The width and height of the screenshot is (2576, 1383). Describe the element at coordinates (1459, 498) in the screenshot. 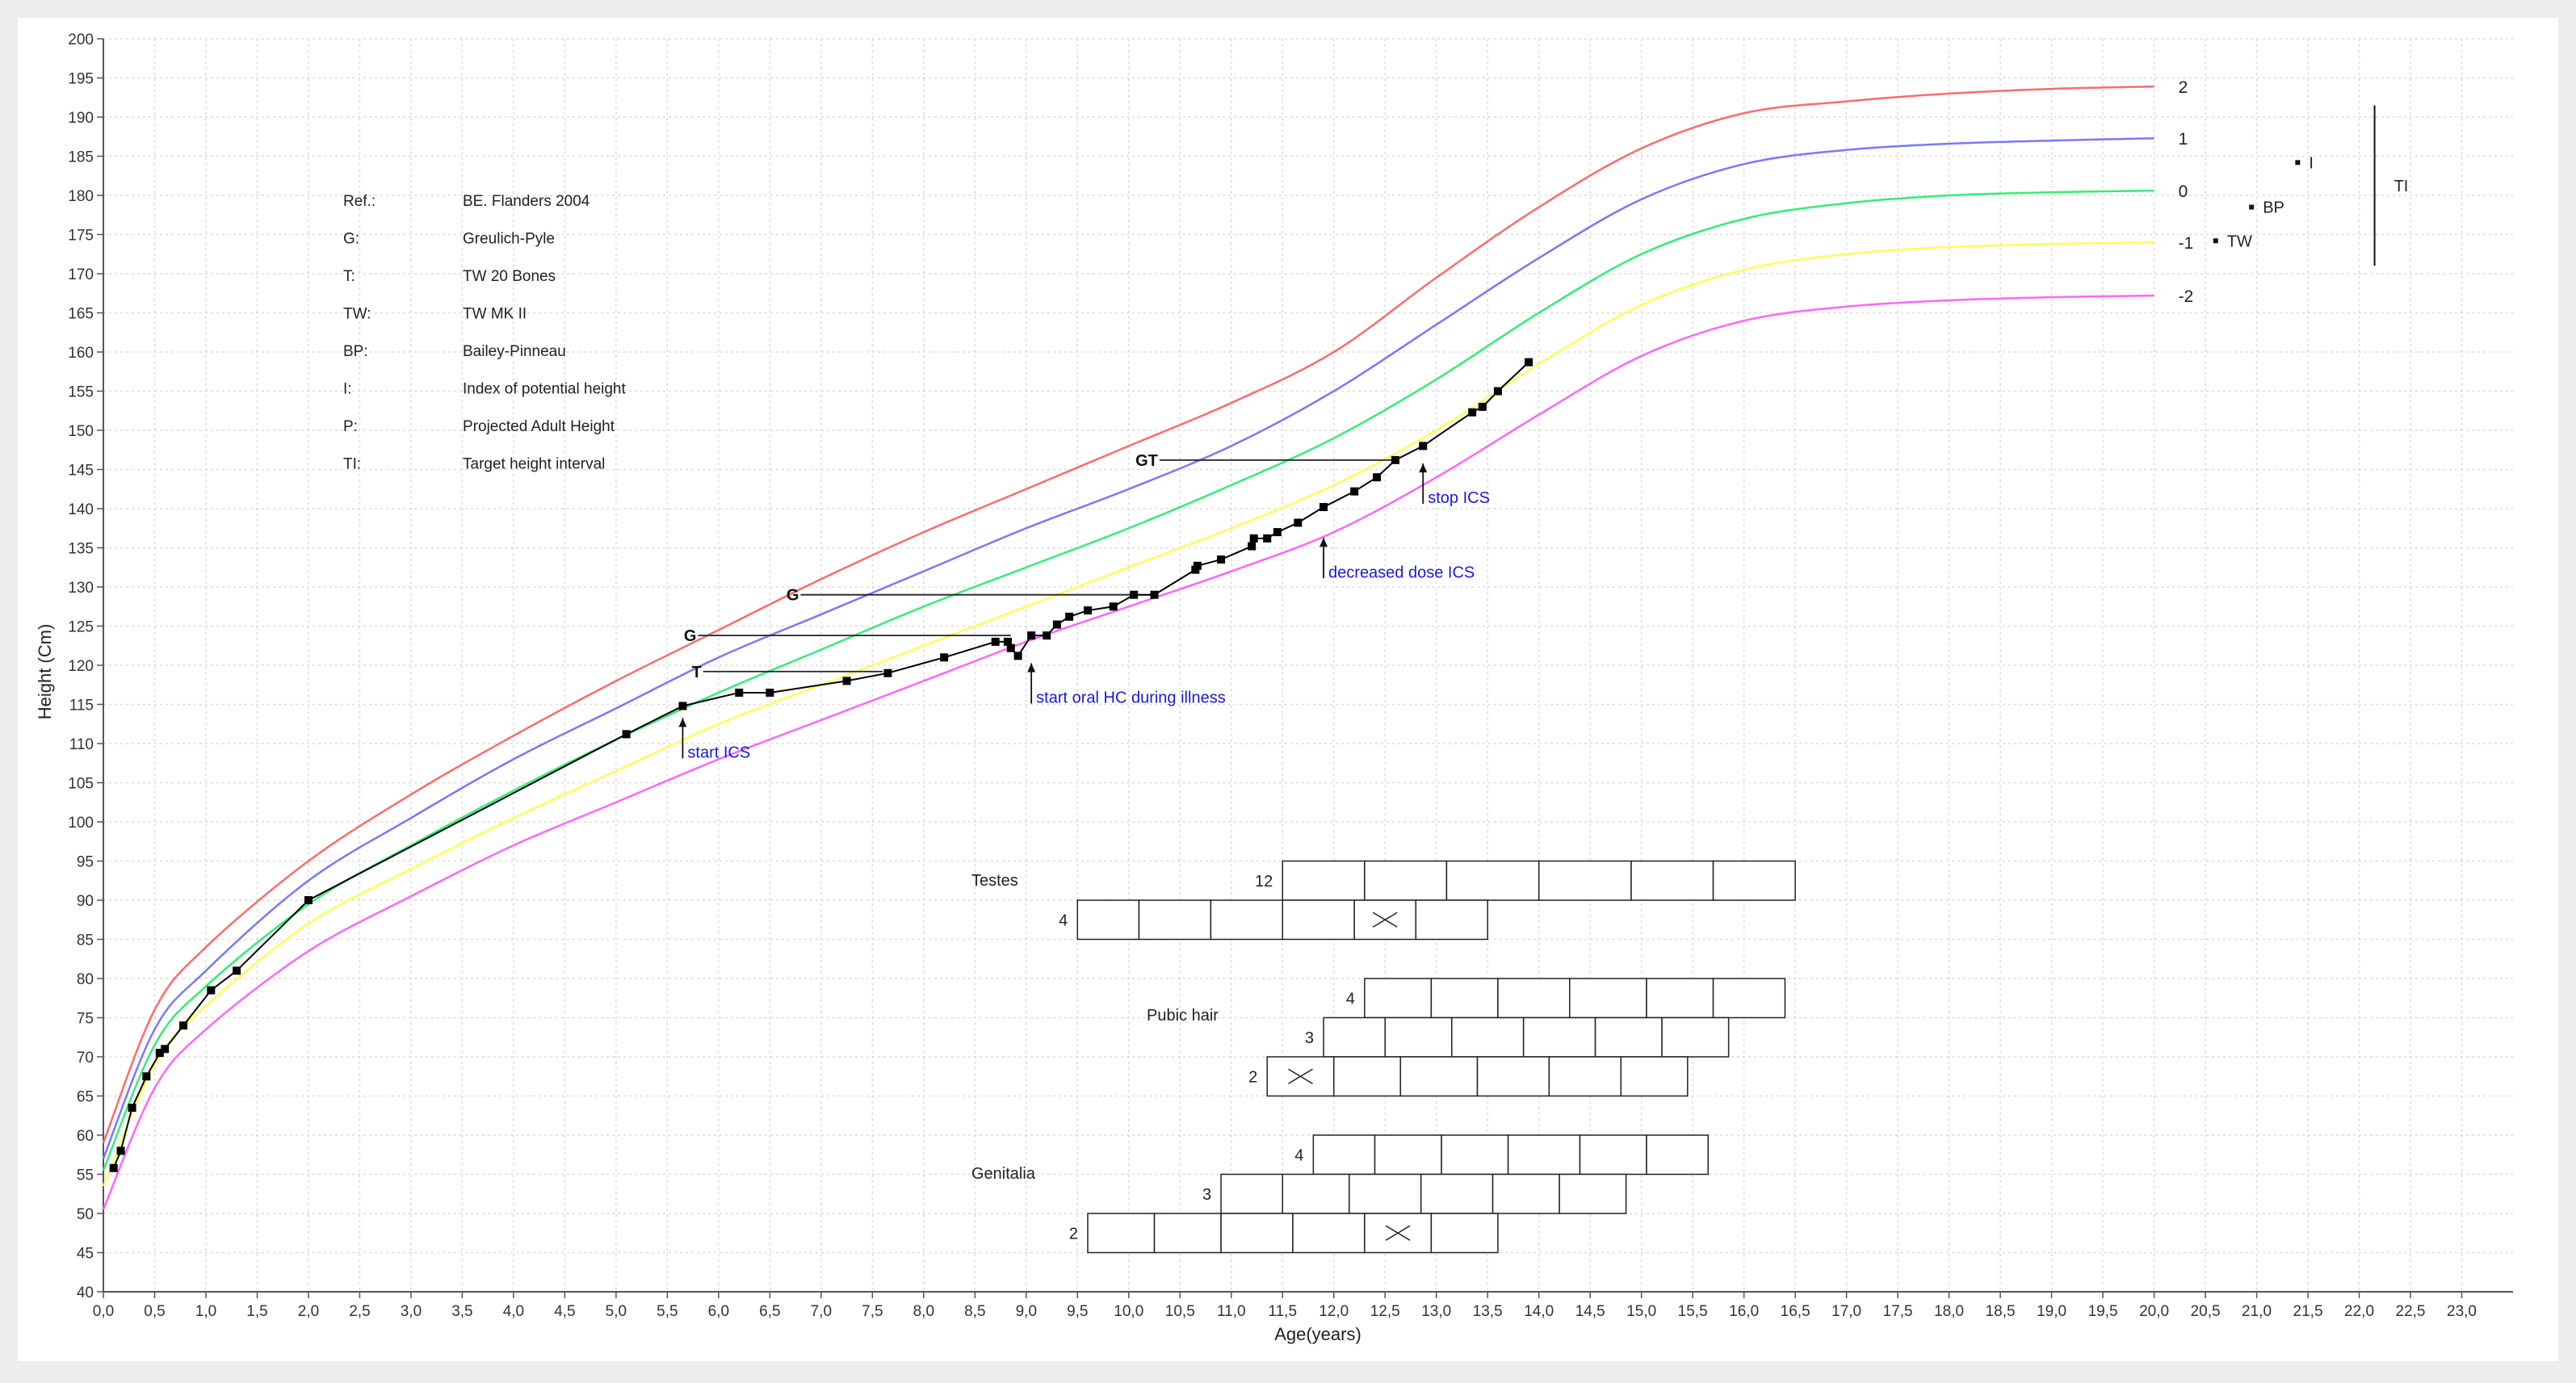

I see `annotation-text: stop ICS` at that location.